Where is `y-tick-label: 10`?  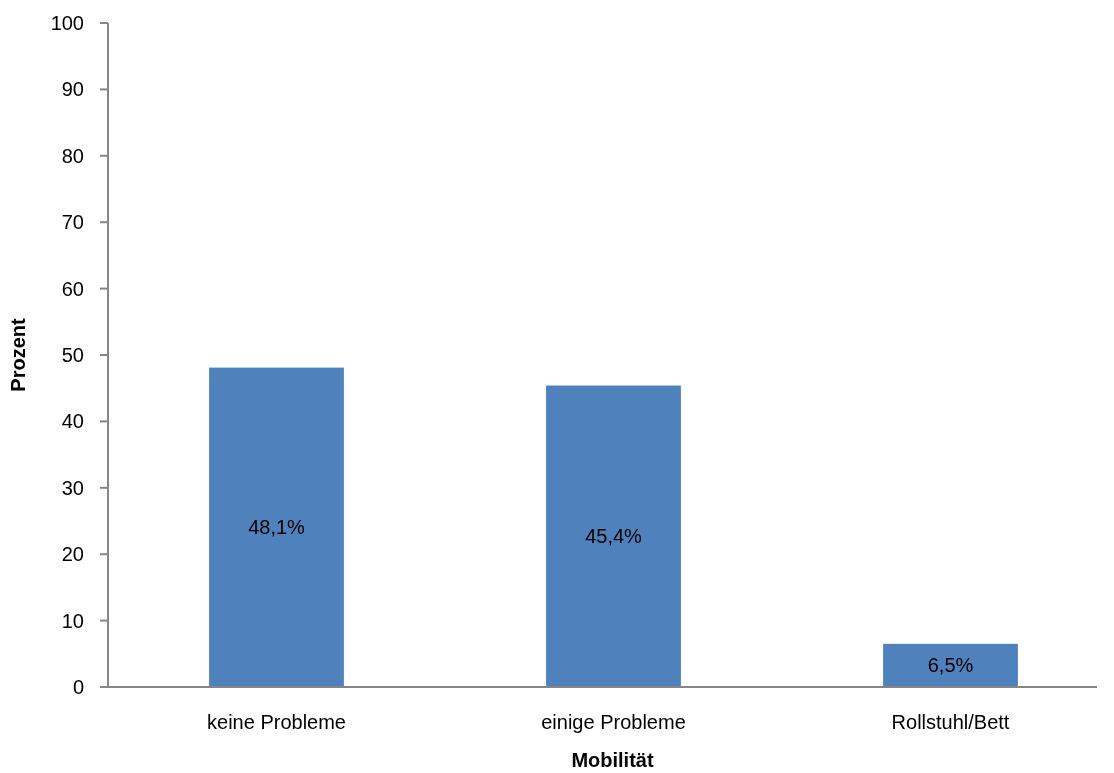
y-tick-label: 10 is located at coordinates (72, 620).